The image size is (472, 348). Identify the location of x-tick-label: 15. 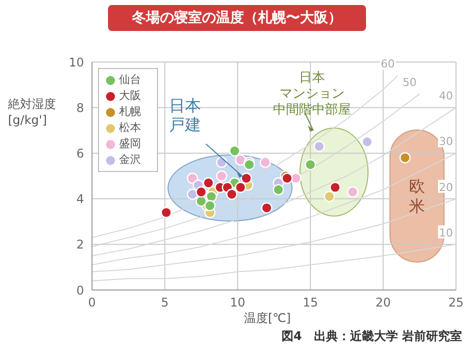
(310, 303).